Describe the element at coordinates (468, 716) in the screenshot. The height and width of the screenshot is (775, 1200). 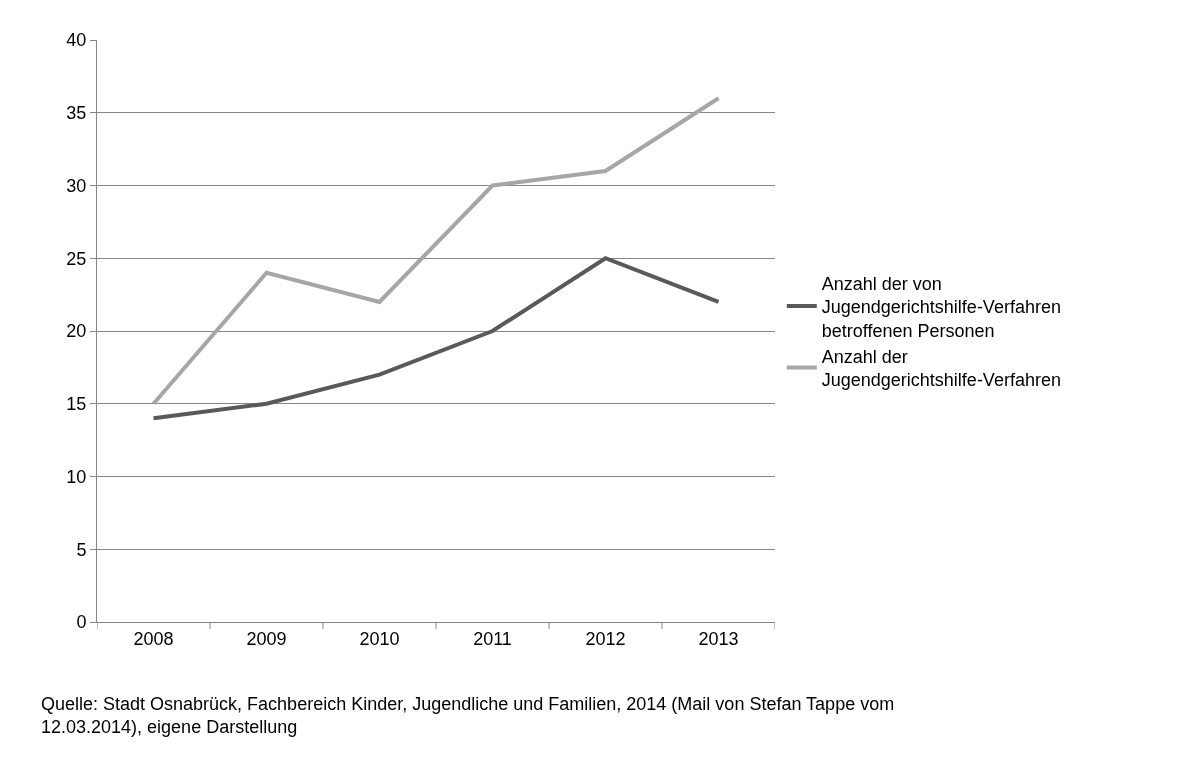
I see `source-note: Quelle: Stadt Osnabrück, Fachbereich Kinder, Jugendliche und Familien, 2014 (Mail von Stefan Tappe vom 12.03.2014), eigene Darstellung` at that location.